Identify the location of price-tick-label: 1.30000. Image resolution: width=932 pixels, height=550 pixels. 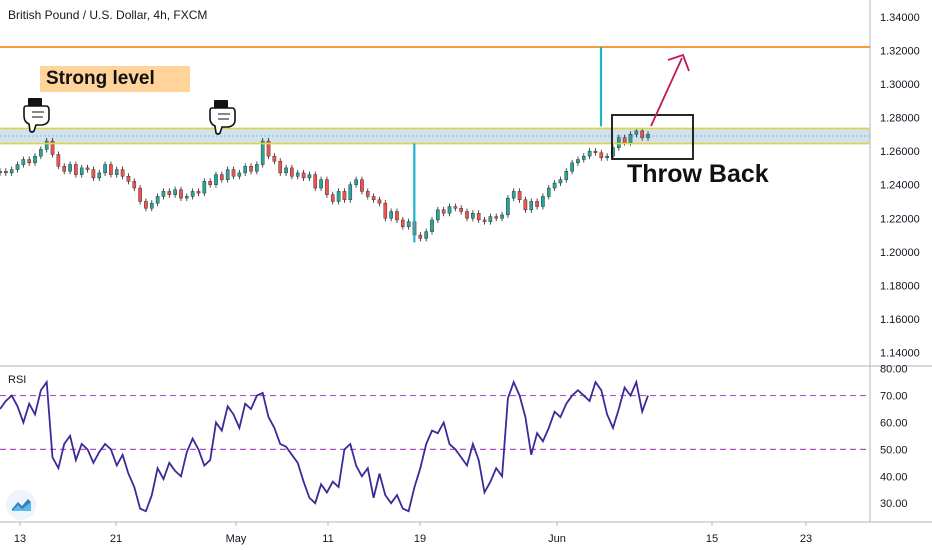
(900, 85).